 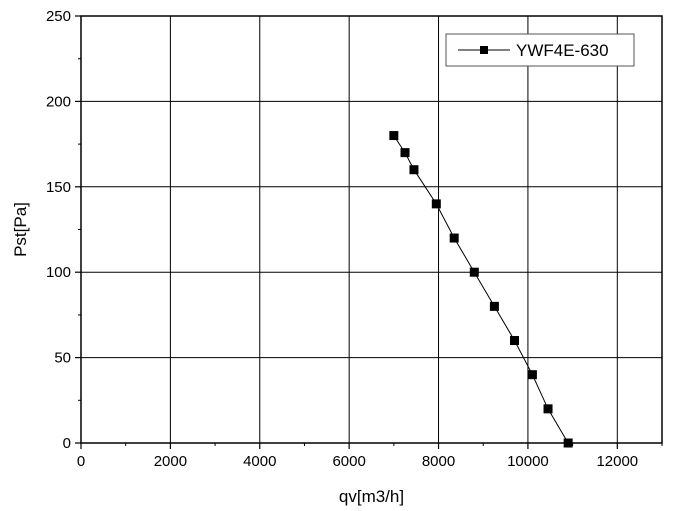 What do you see at coordinates (58, 16) in the screenshot?
I see `y-tick-label: 250` at bounding box center [58, 16].